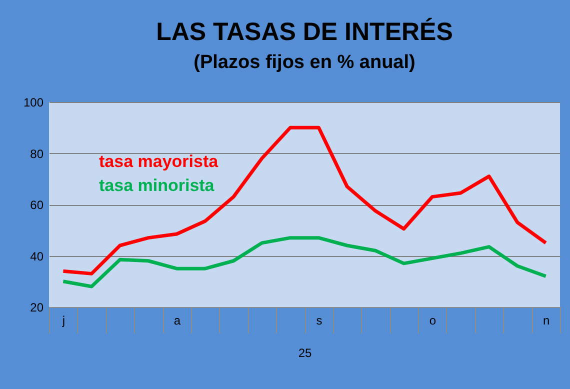 The width and height of the screenshot is (570, 389). Describe the element at coordinates (37, 256) in the screenshot. I see `y-tick-label: 40` at that location.